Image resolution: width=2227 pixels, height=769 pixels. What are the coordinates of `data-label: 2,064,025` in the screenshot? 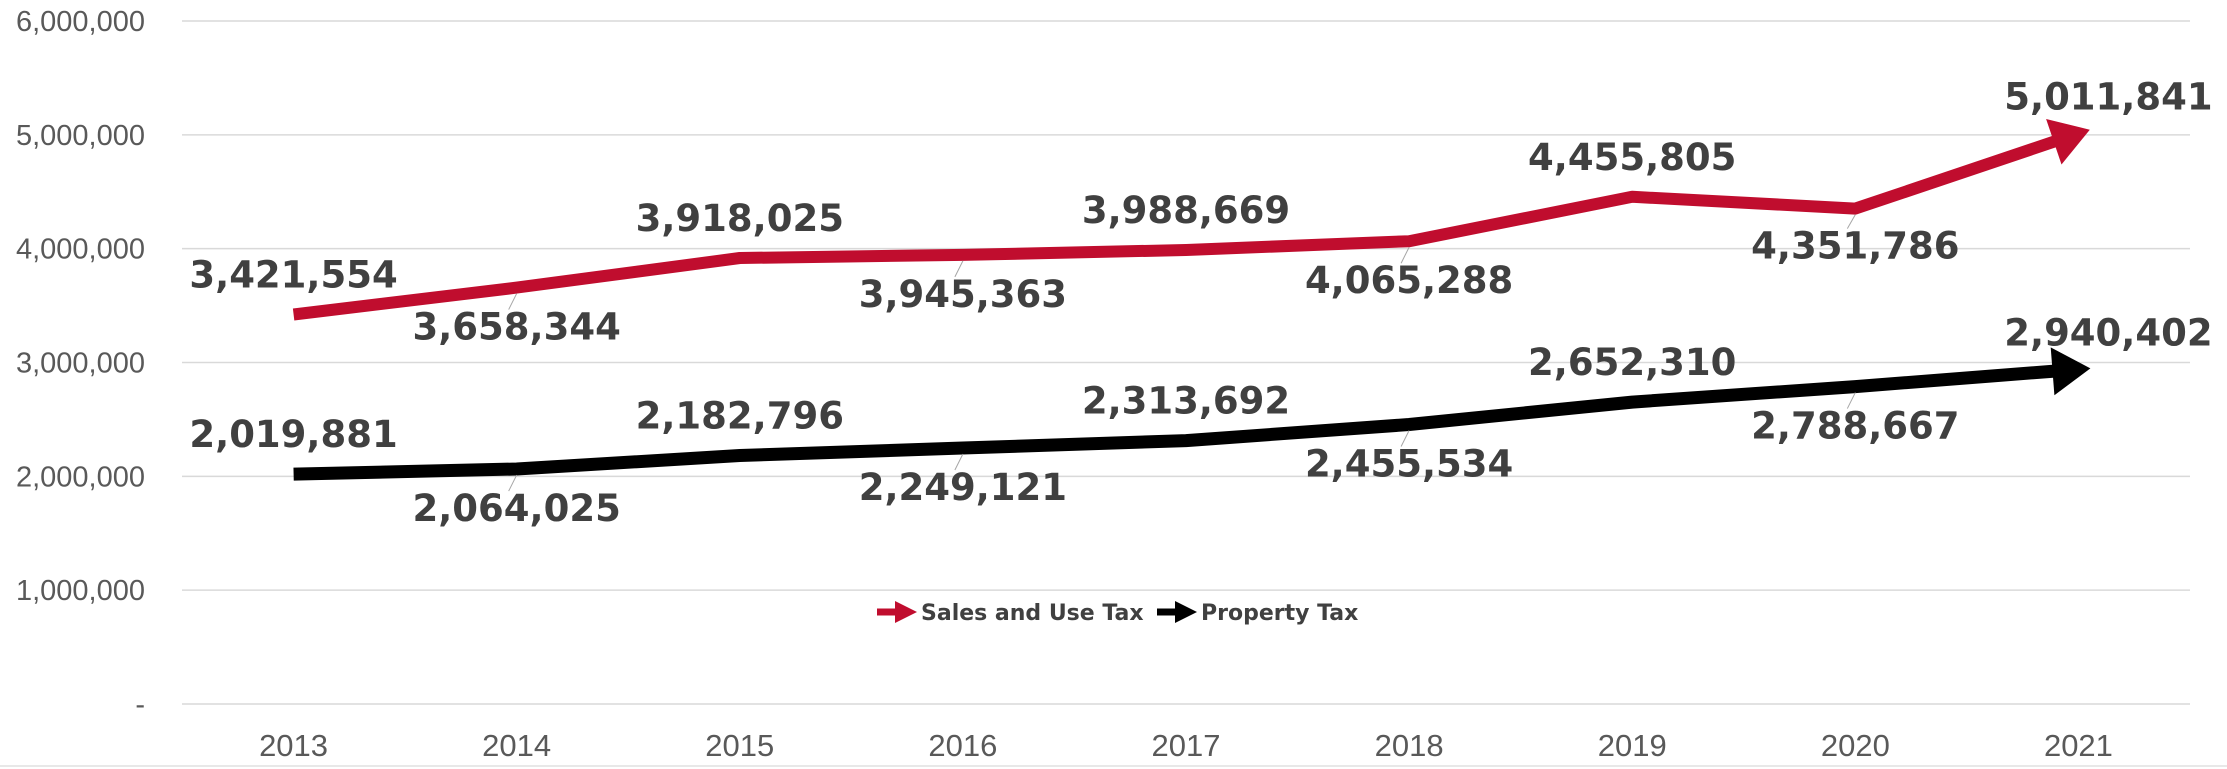 It's located at (517, 508).